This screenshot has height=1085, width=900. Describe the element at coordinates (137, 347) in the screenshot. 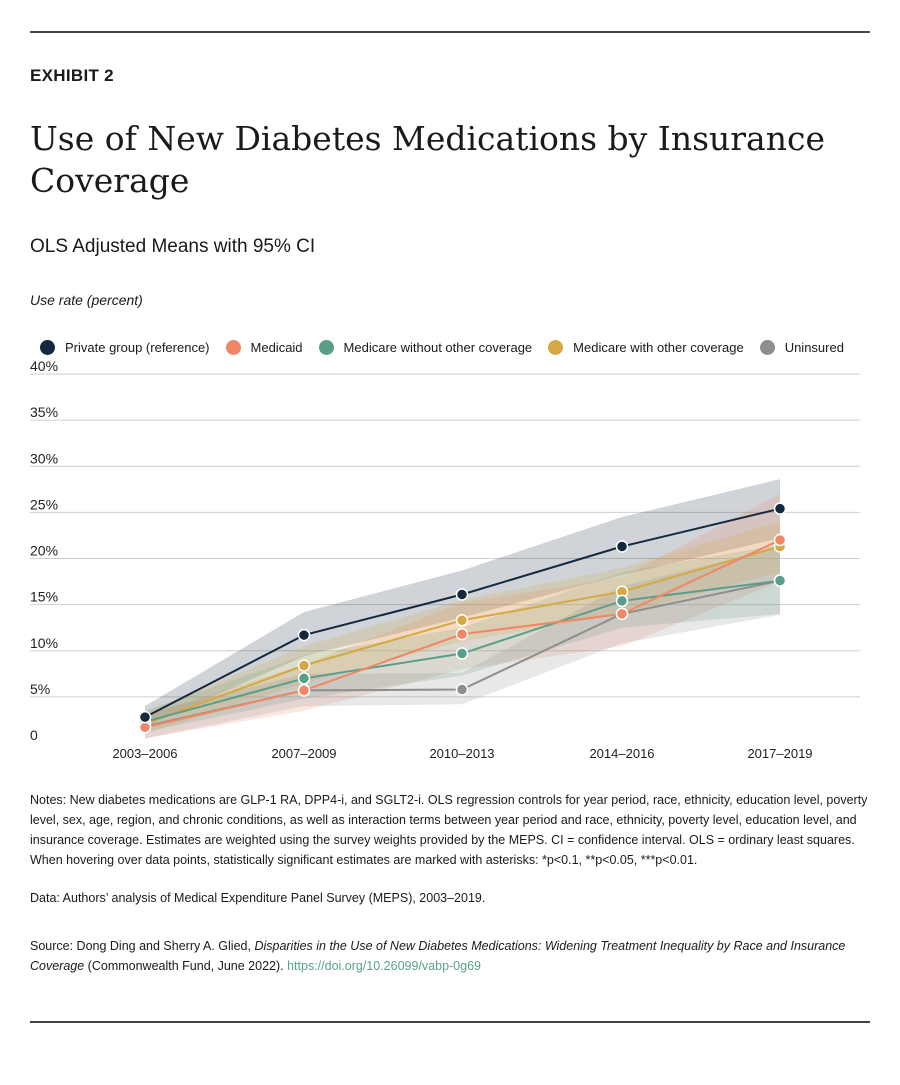

I see `legend-label: Private group (reference)` at that location.